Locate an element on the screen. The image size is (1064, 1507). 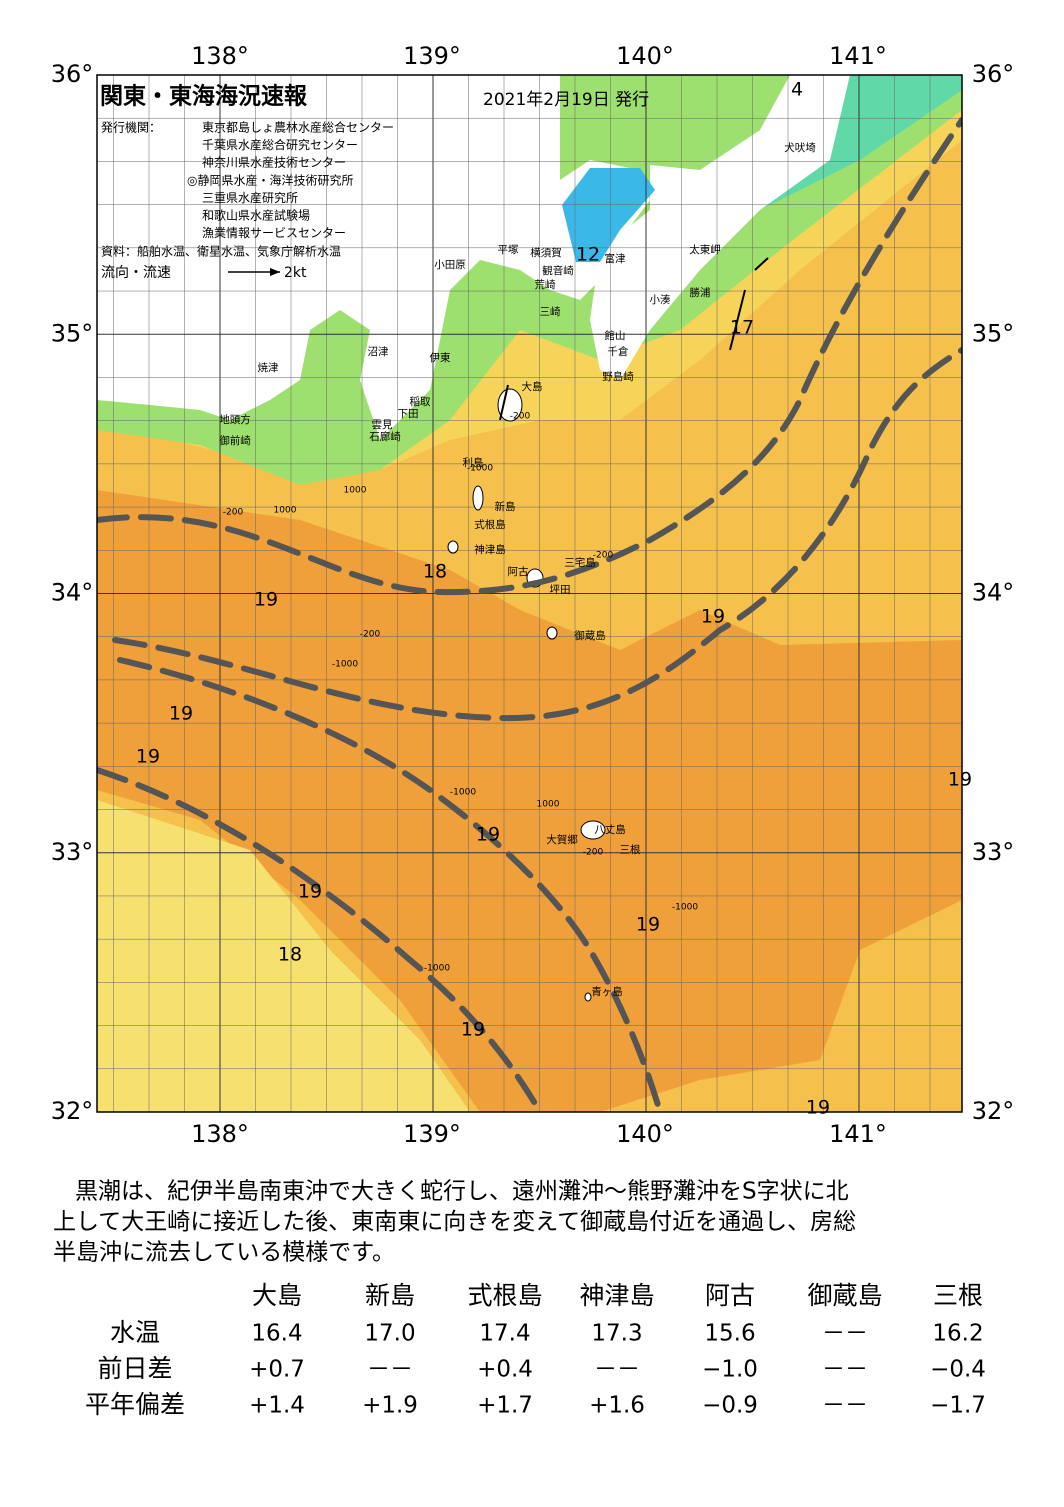
place-name: 沼津 is located at coordinates (378, 351).